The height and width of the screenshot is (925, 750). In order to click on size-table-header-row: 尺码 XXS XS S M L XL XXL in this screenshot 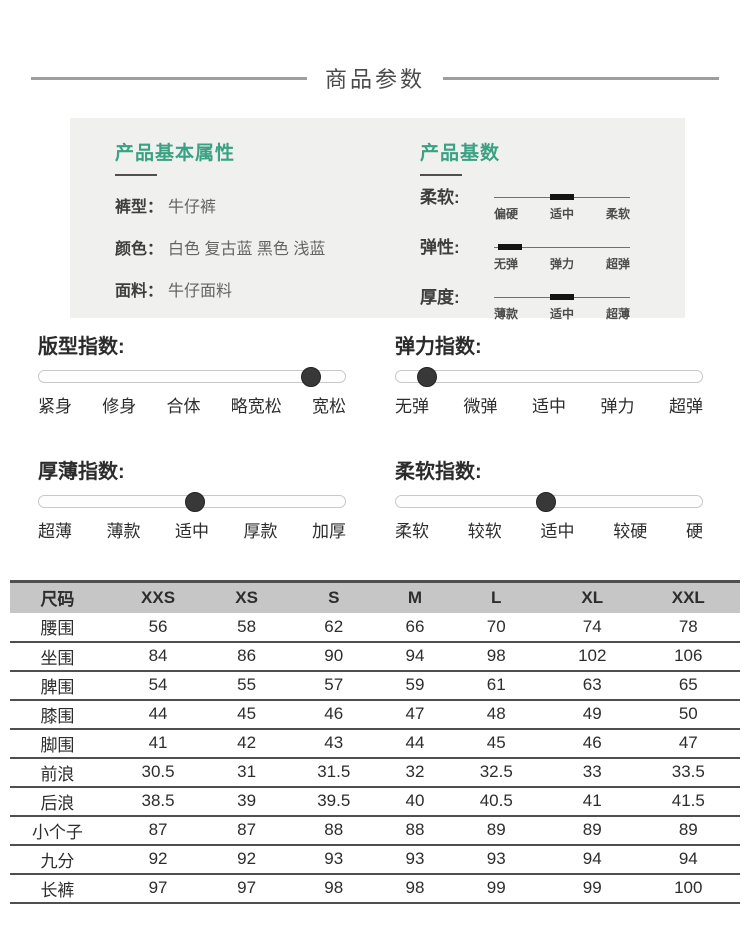, I will do `click(375, 597)`.